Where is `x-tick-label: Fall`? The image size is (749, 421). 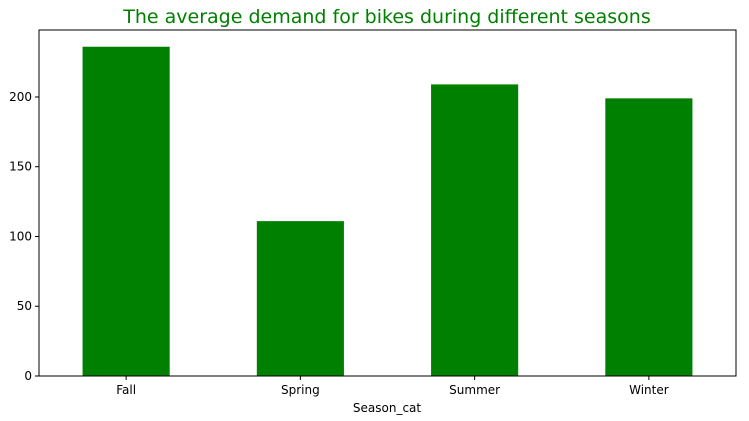
x-tick-label: Fall is located at coordinates (126, 390).